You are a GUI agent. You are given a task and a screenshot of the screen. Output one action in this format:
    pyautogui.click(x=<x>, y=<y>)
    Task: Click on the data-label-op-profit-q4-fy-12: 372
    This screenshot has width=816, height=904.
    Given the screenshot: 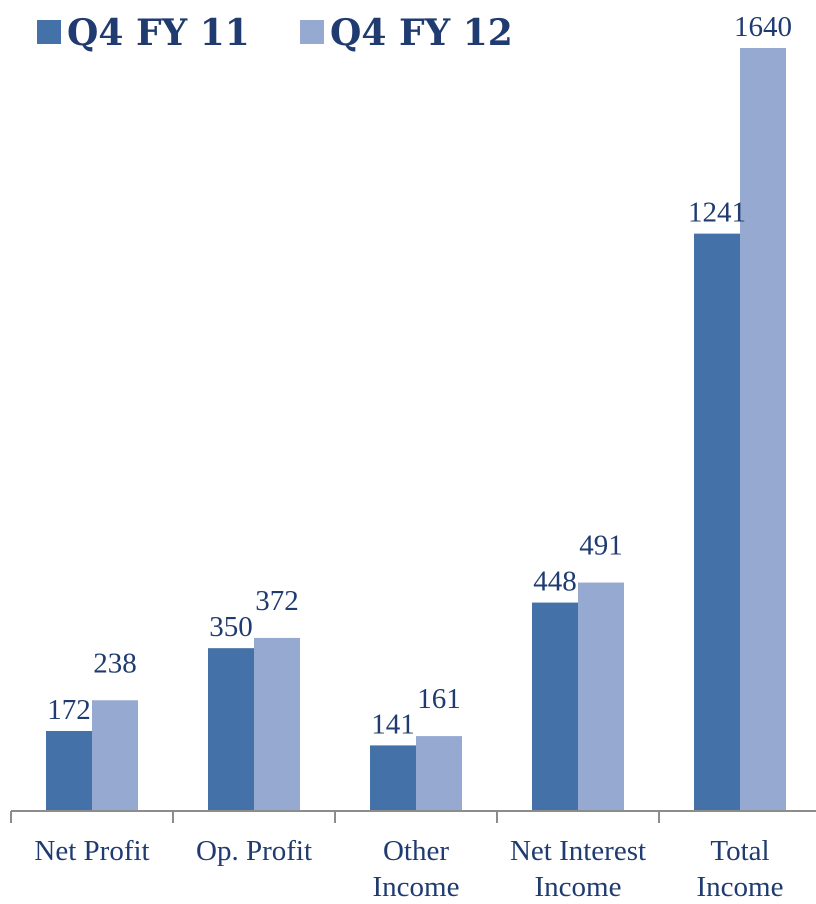 What is the action you would take?
    pyautogui.click(x=277, y=601)
    